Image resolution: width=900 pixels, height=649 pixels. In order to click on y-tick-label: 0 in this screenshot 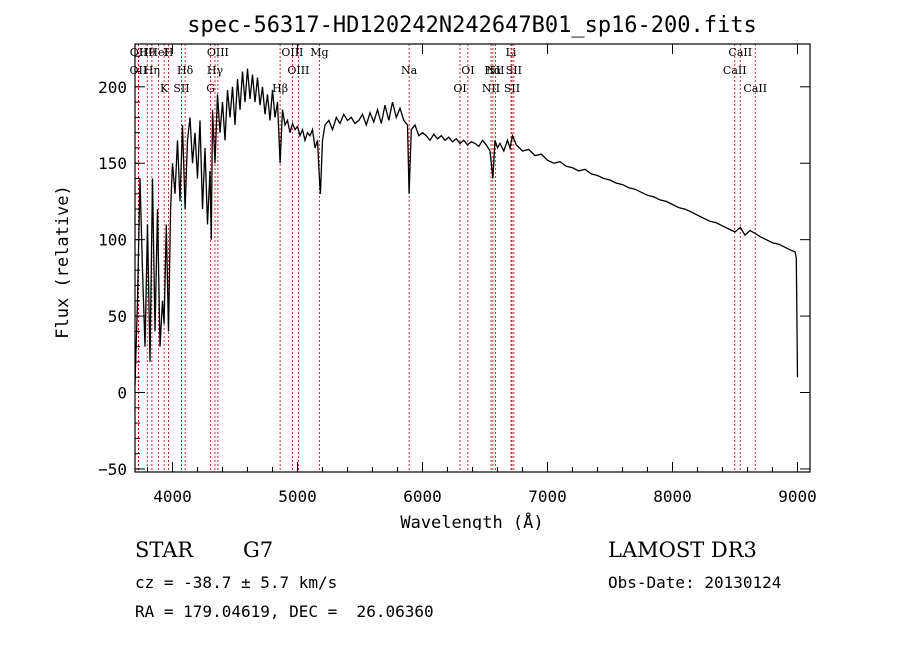, I will do `click(122, 393)`.